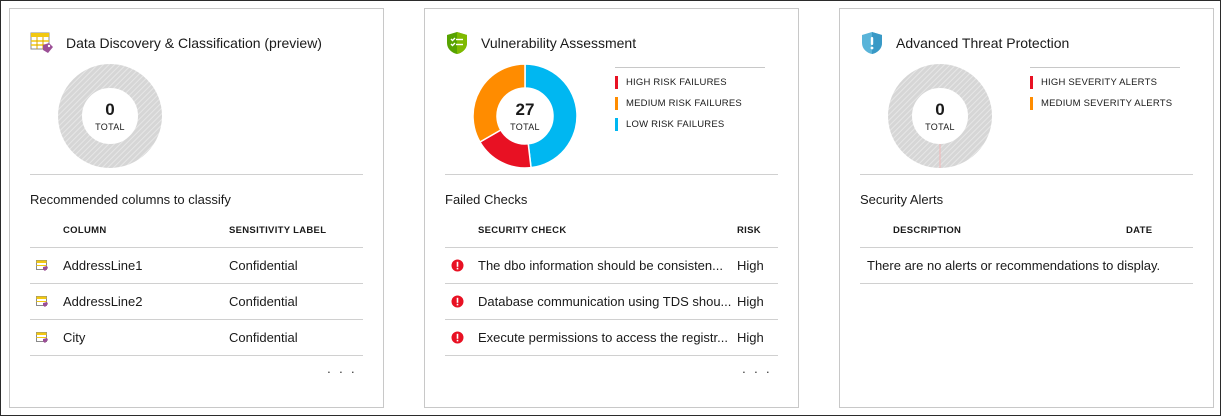 This screenshot has width=1221, height=416. What do you see at coordinates (103, 265) in the screenshot?
I see `column-name: AddressLine1` at bounding box center [103, 265].